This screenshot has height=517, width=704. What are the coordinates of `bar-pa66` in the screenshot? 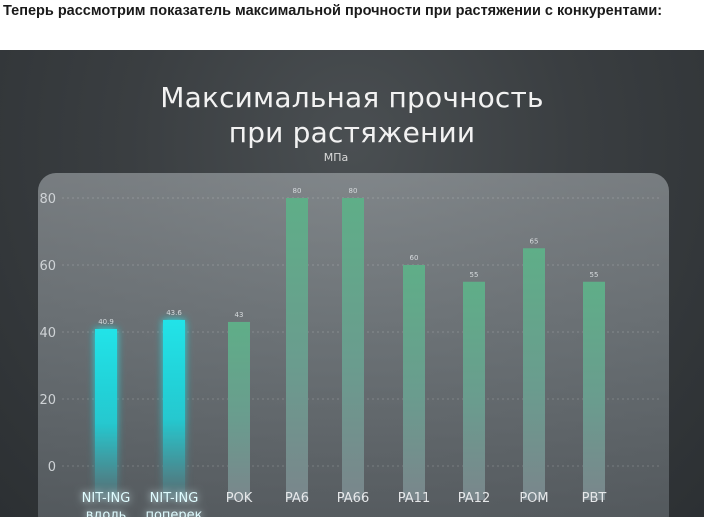 It's located at (353, 349).